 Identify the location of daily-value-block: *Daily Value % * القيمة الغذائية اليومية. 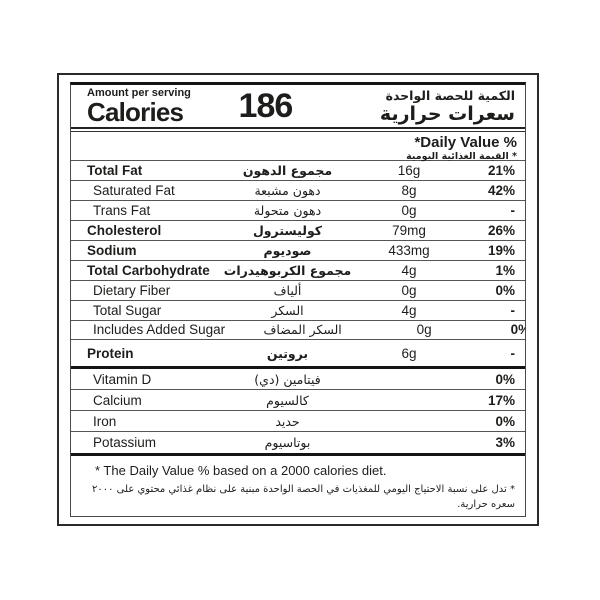
(298, 147).